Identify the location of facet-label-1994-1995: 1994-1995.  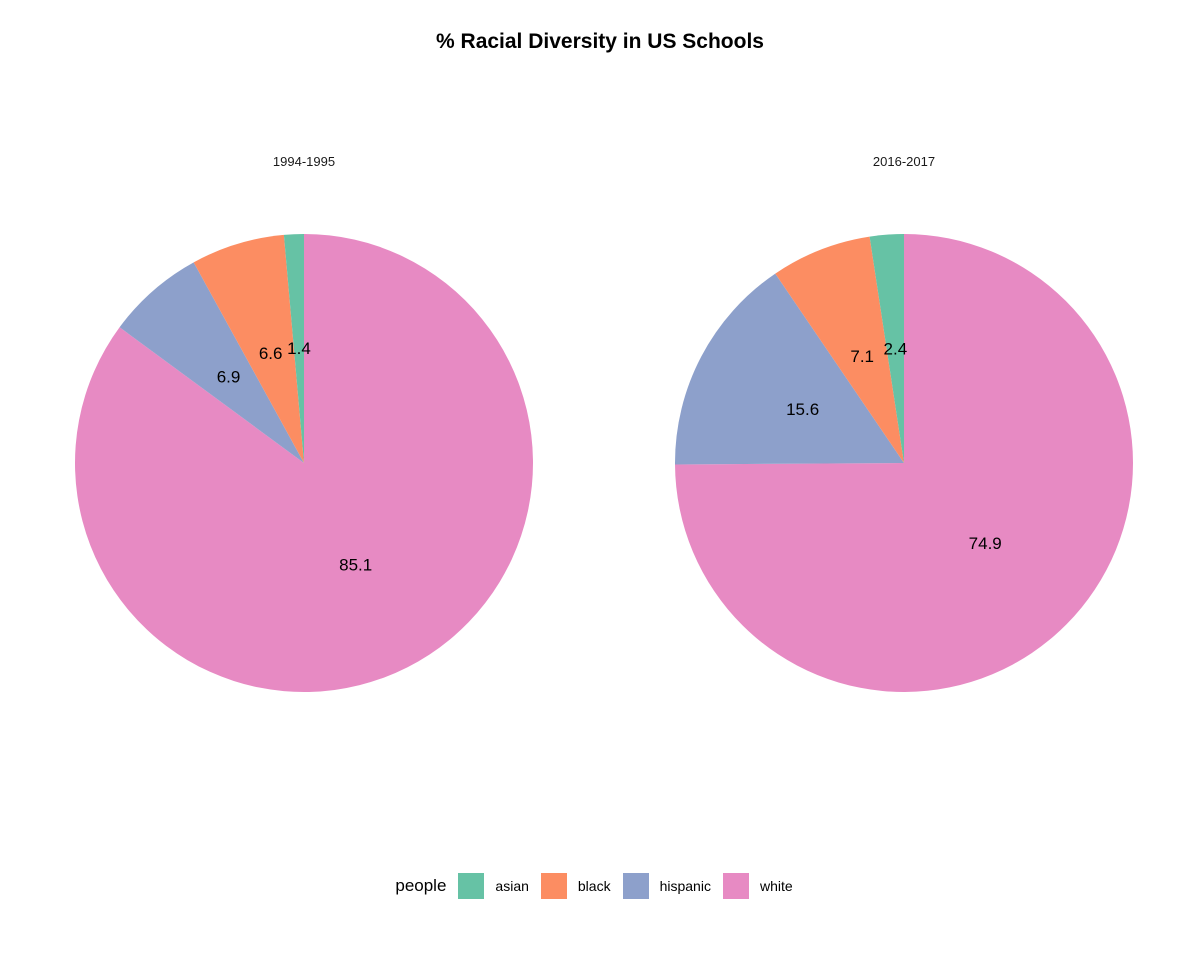
(304, 161).